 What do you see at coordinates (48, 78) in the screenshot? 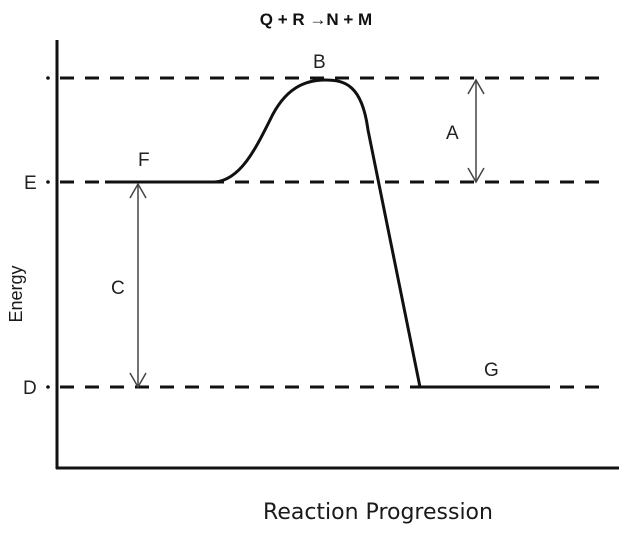
I see `top-level-dot` at bounding box center [48, 78].